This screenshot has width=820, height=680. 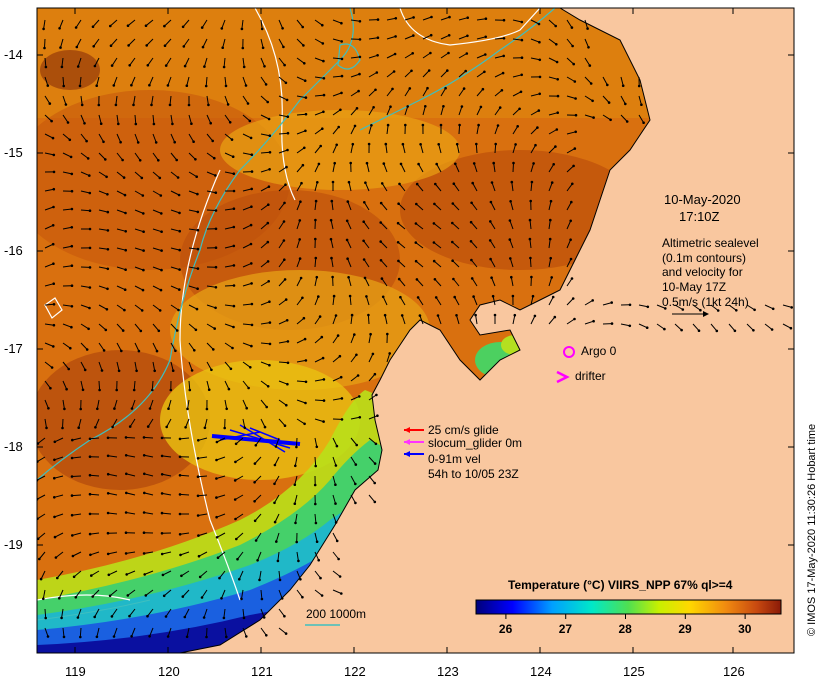 I want to click on altimetry-line-2: (0.1m contours), so click(x=704, y=258).